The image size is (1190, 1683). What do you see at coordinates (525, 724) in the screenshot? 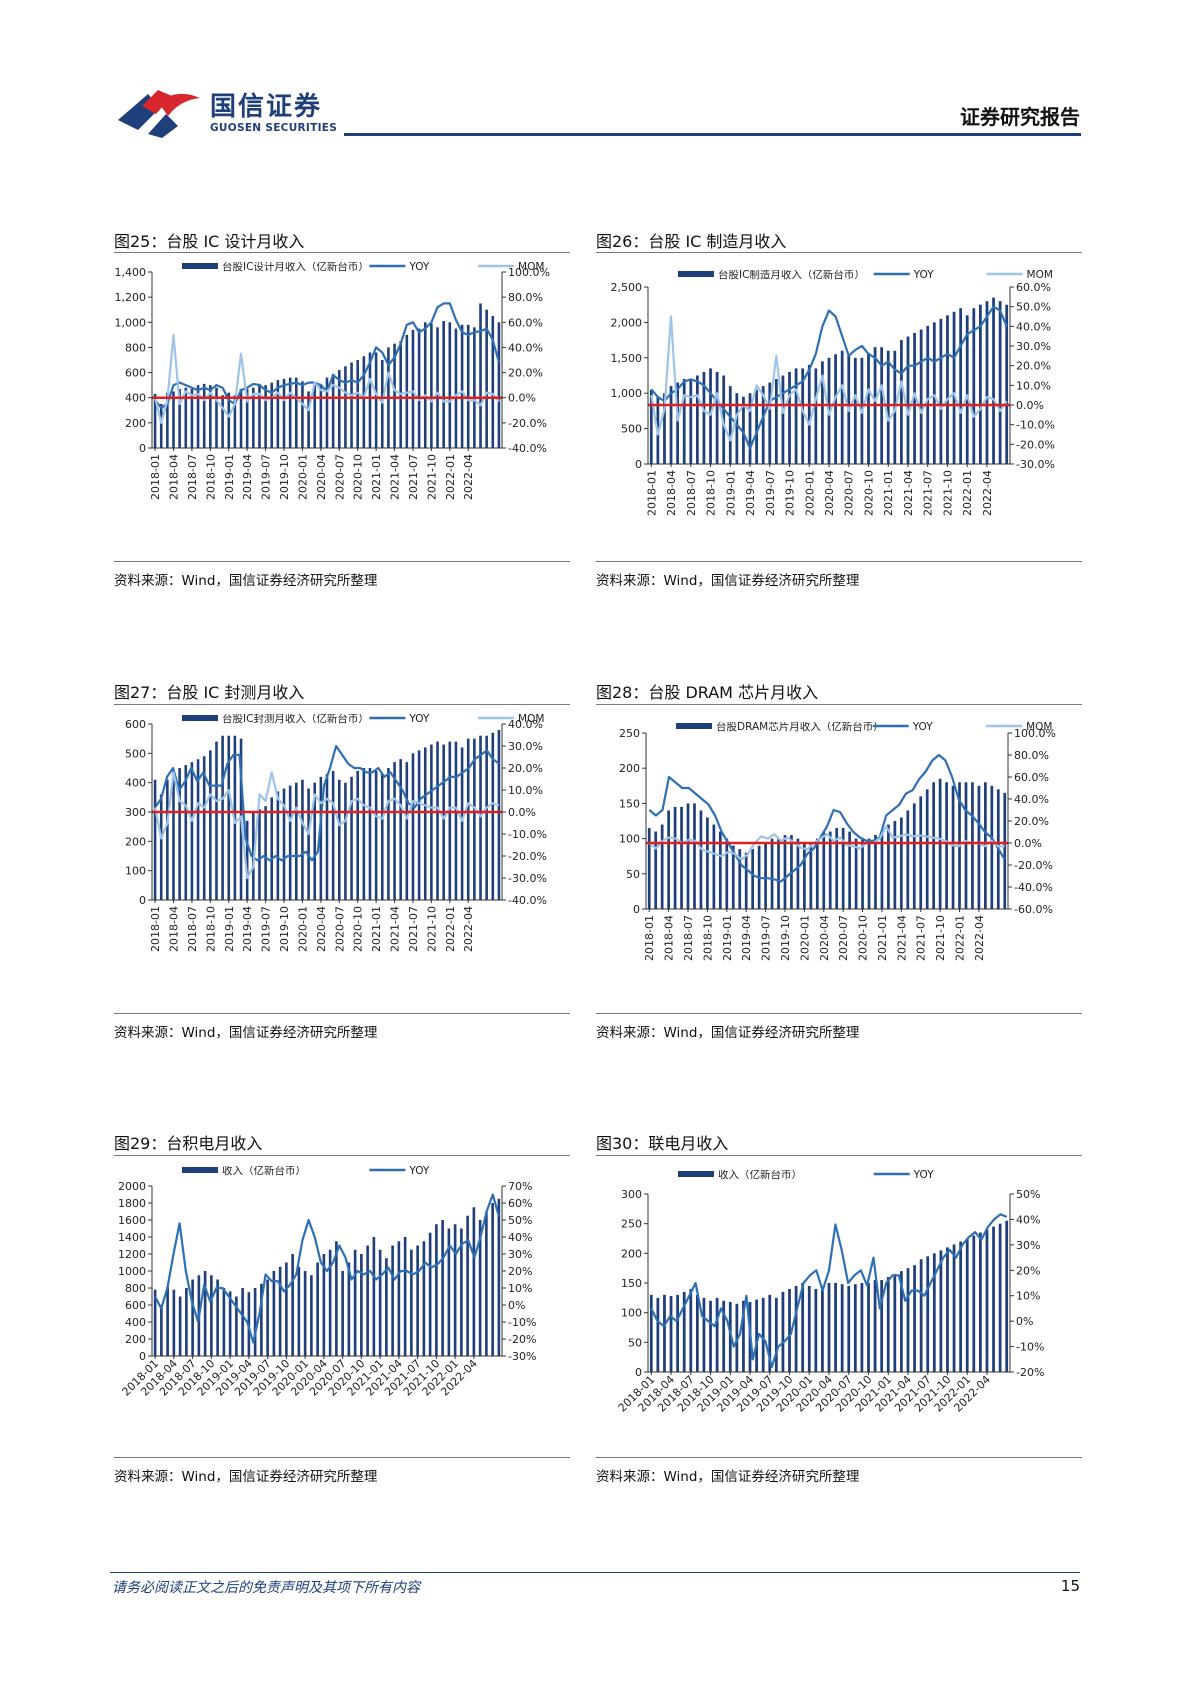
I see `right-axis-tick-label: 40.0%` at bounding box center [525, 724].